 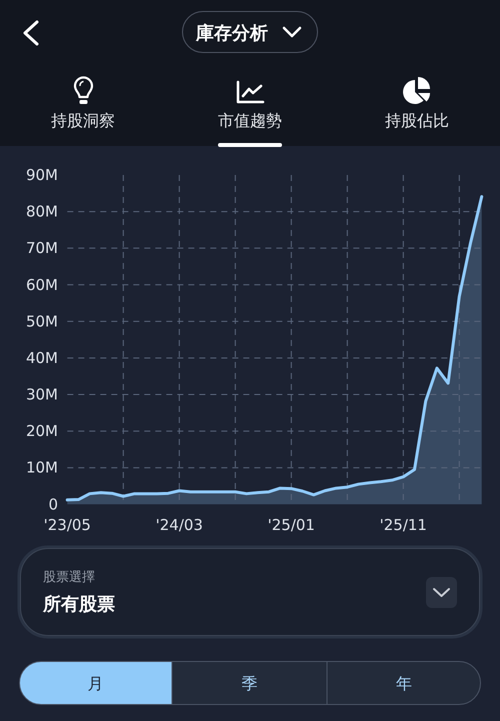 What do you see at coordinates (404, 683) in the screenshot?
I see `text: 年` at bounding box center [404, 683].